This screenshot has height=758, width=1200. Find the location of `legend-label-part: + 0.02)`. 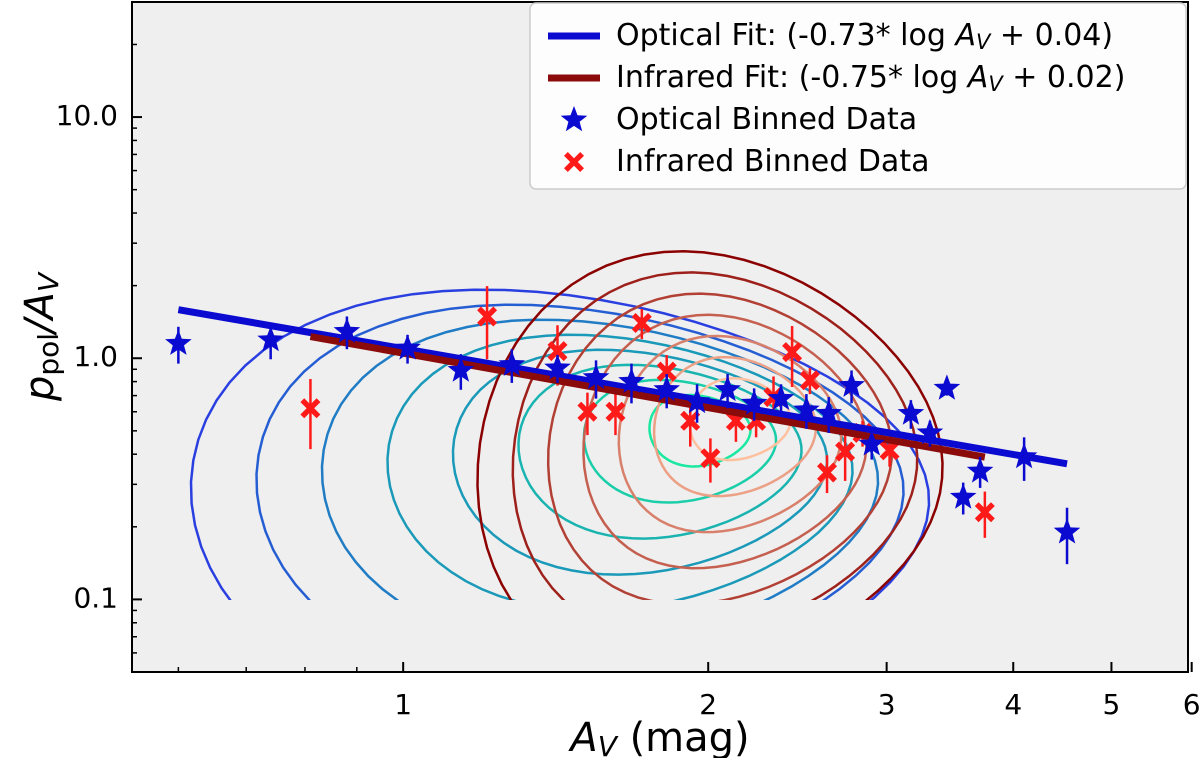

legend-label-part: + 0.02) is located at coordinates (1064, 77).